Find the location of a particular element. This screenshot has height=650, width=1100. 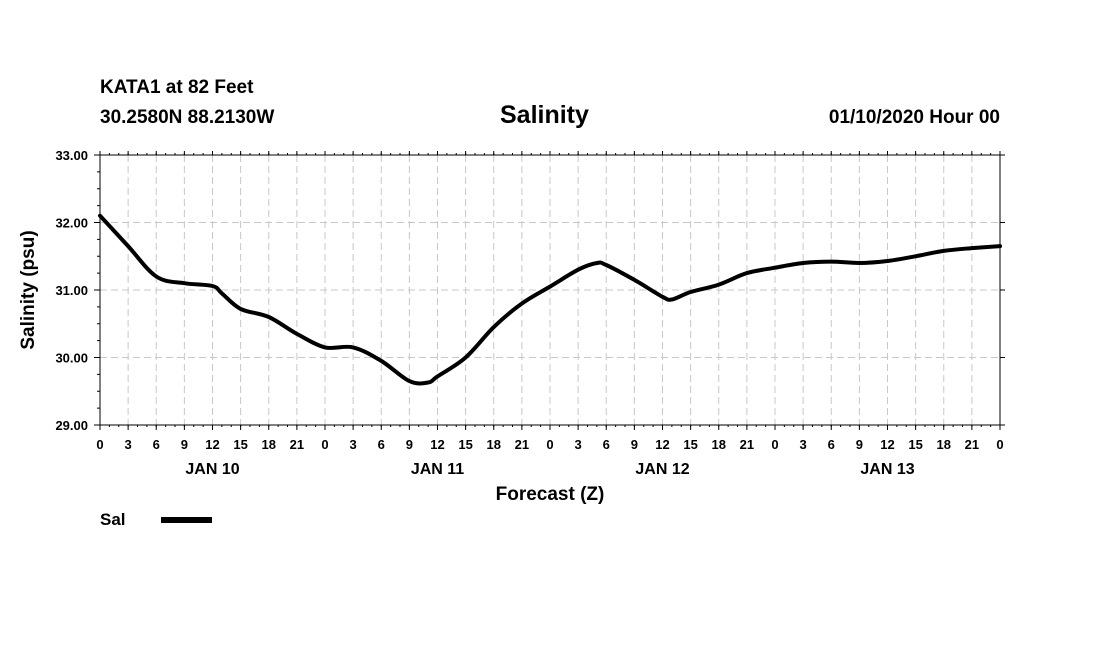

day-label: JAN 13 is located at coordinates (887, 469).